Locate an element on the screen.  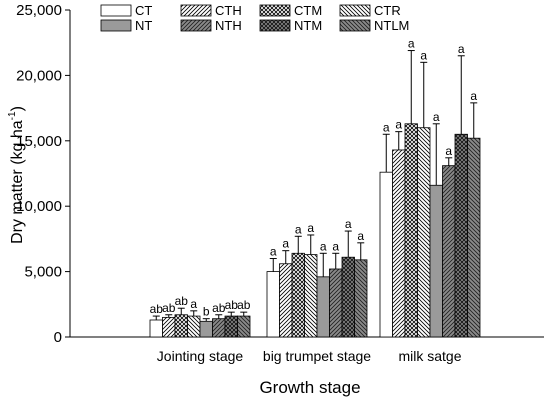
legend-label: CTM is located at coordinates (308, 10).